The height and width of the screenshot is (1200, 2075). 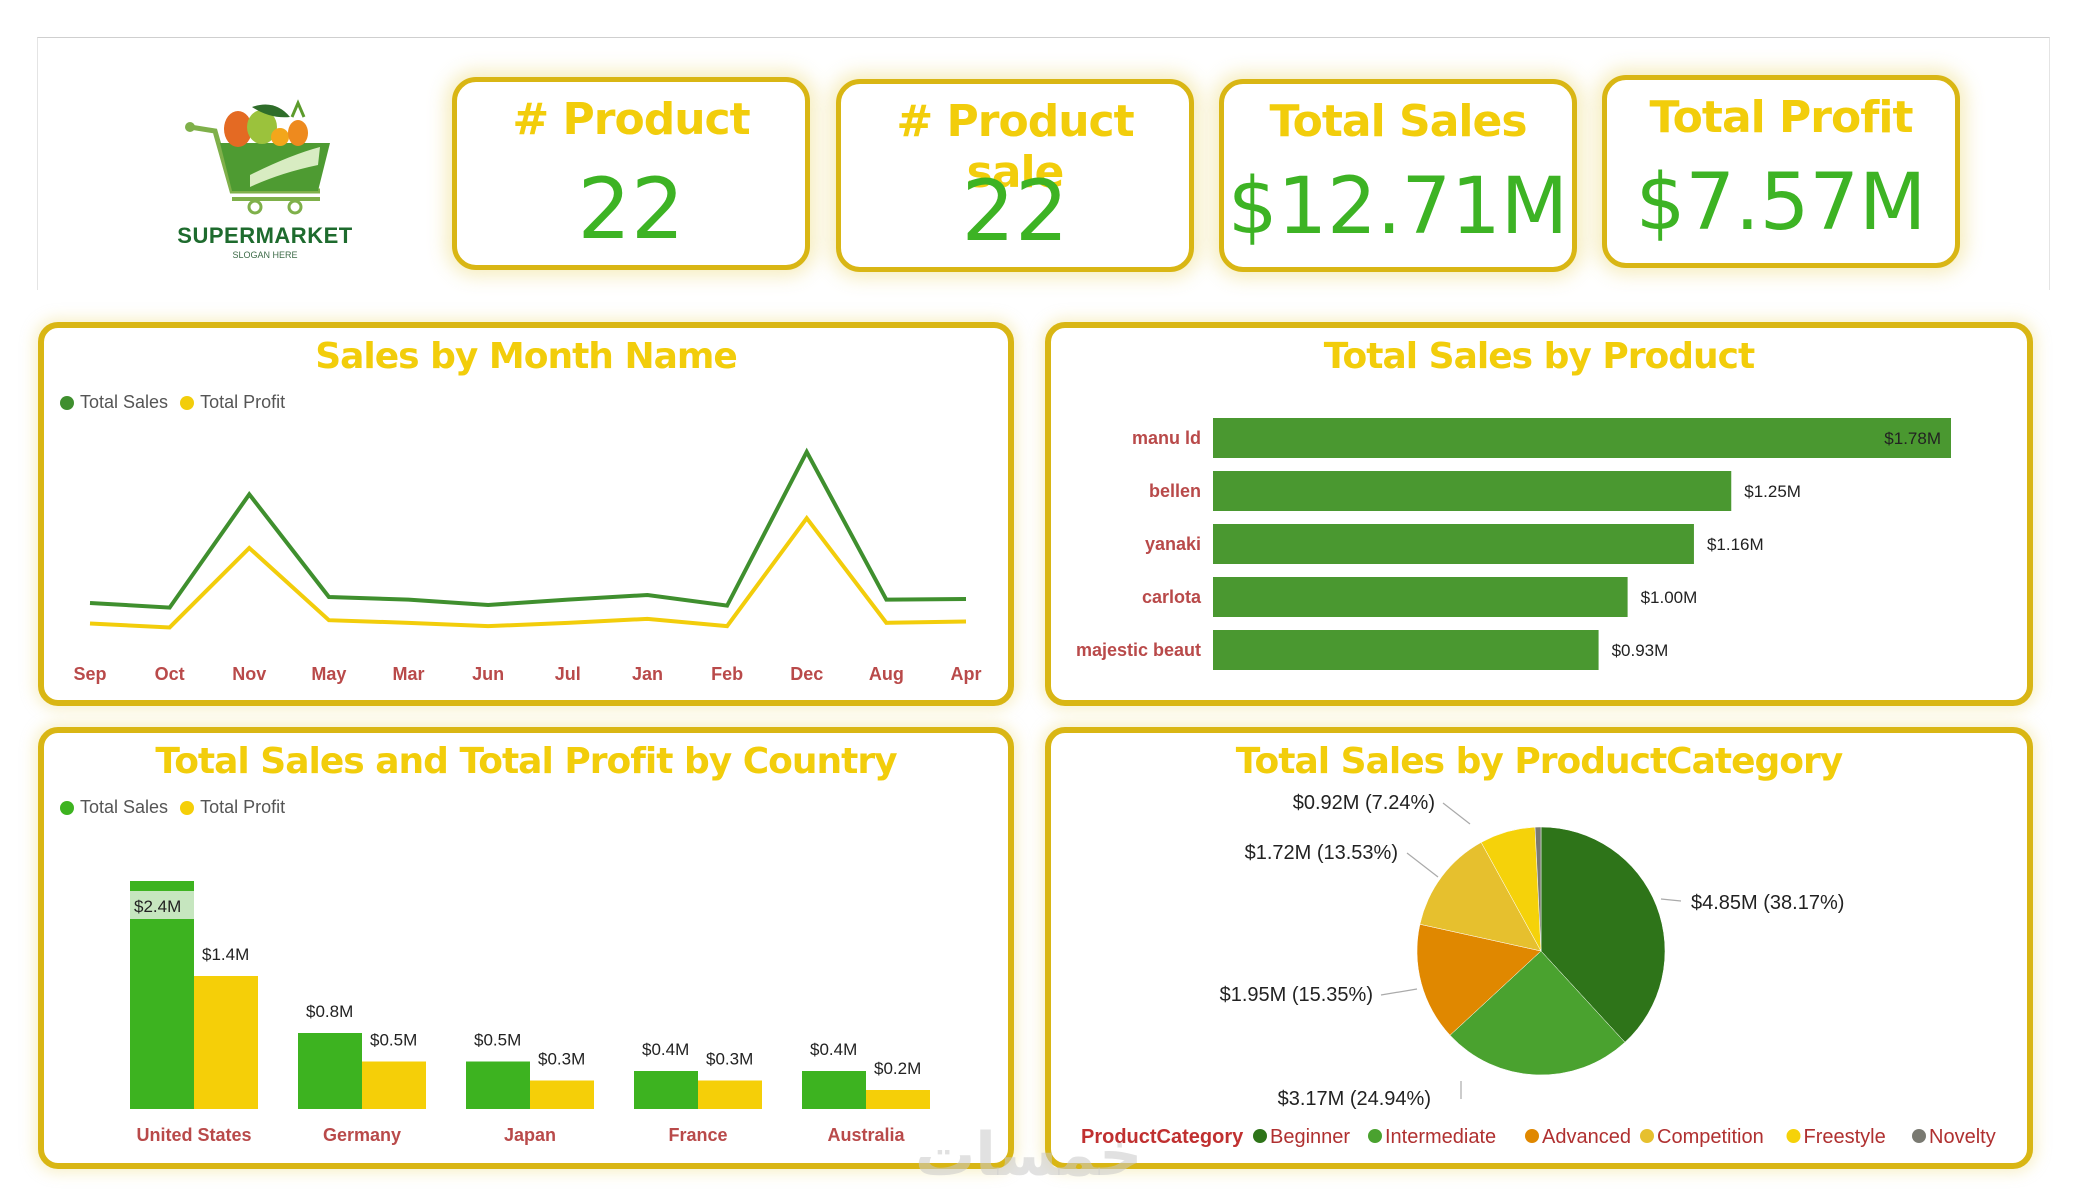 I want to click on data-label: $0.2M, so click(x=897, y=1068).